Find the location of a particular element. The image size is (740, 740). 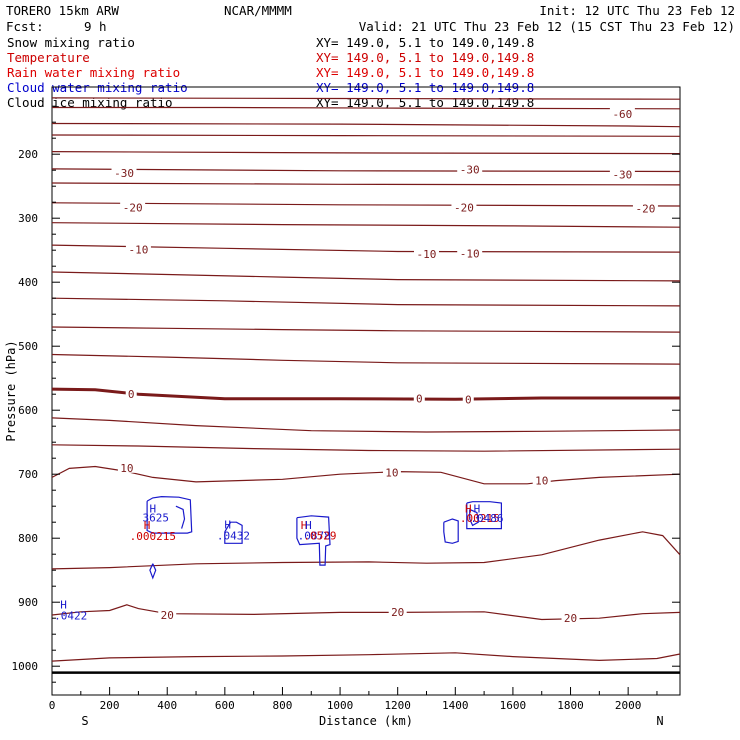

rain-water-label: .0878 is located at coordinates (314, 535).